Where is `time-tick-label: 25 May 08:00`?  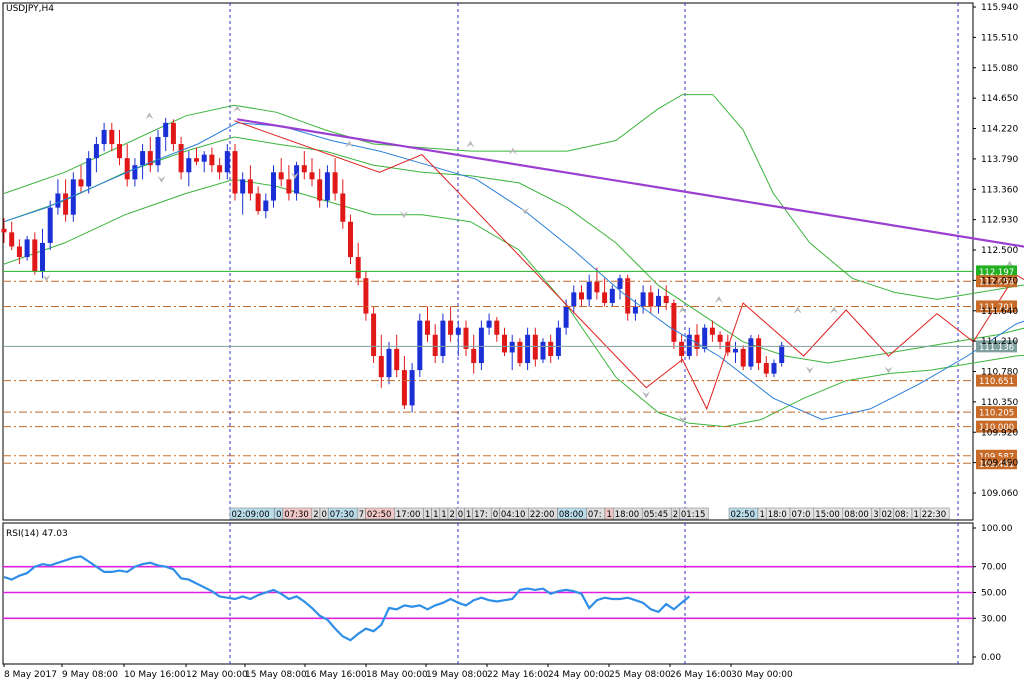 time-tick-label: 25 May 08:00 is located at coordinates (640, 675).